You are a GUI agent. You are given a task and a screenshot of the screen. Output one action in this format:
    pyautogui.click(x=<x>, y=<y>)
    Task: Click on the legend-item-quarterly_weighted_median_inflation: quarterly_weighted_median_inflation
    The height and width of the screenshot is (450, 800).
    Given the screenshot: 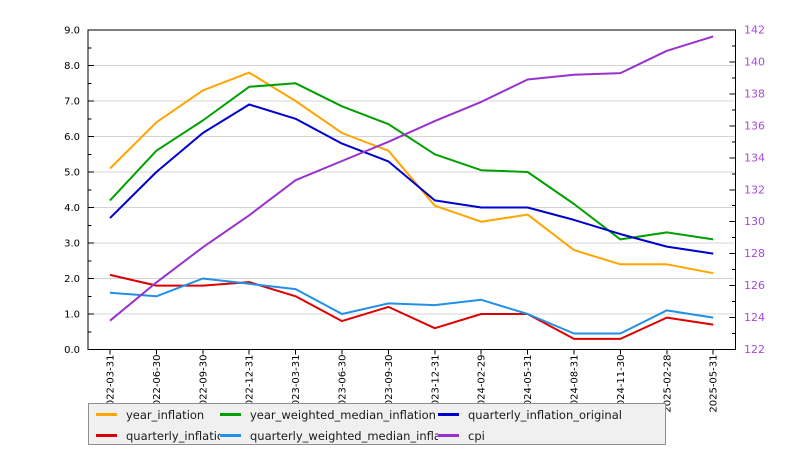 What is the action you would take?
    pyautogui.click(x=329, y=436)
    